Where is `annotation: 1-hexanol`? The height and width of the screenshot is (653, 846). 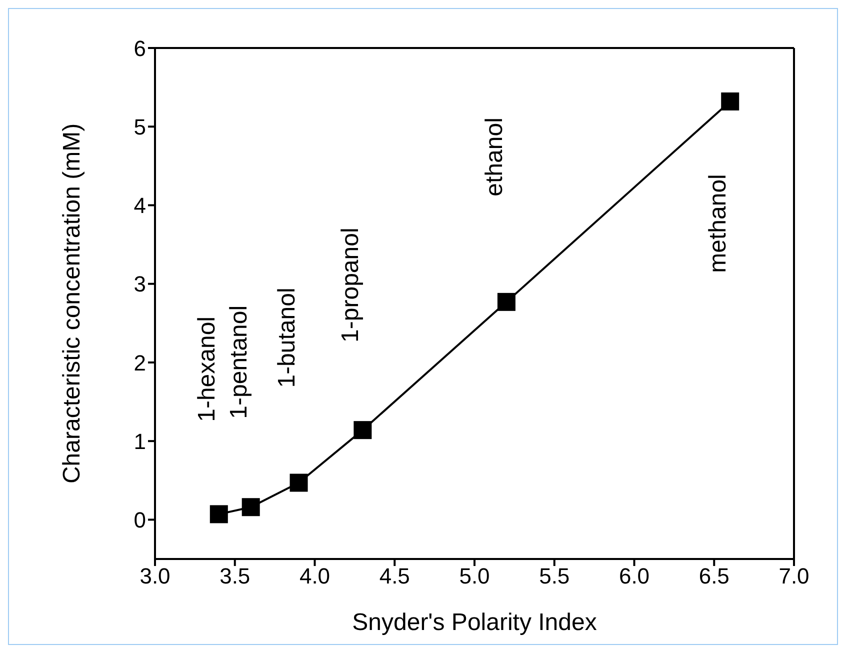
annotation: 1-hexanol is located at coordinates (206, 369).